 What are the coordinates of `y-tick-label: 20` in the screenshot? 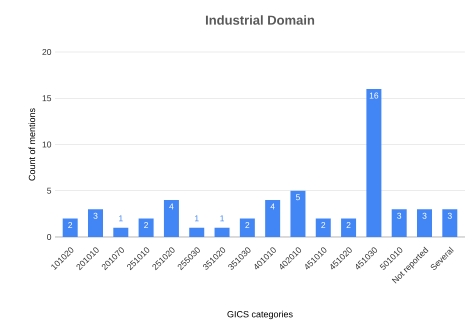 It's located at (47, 51).